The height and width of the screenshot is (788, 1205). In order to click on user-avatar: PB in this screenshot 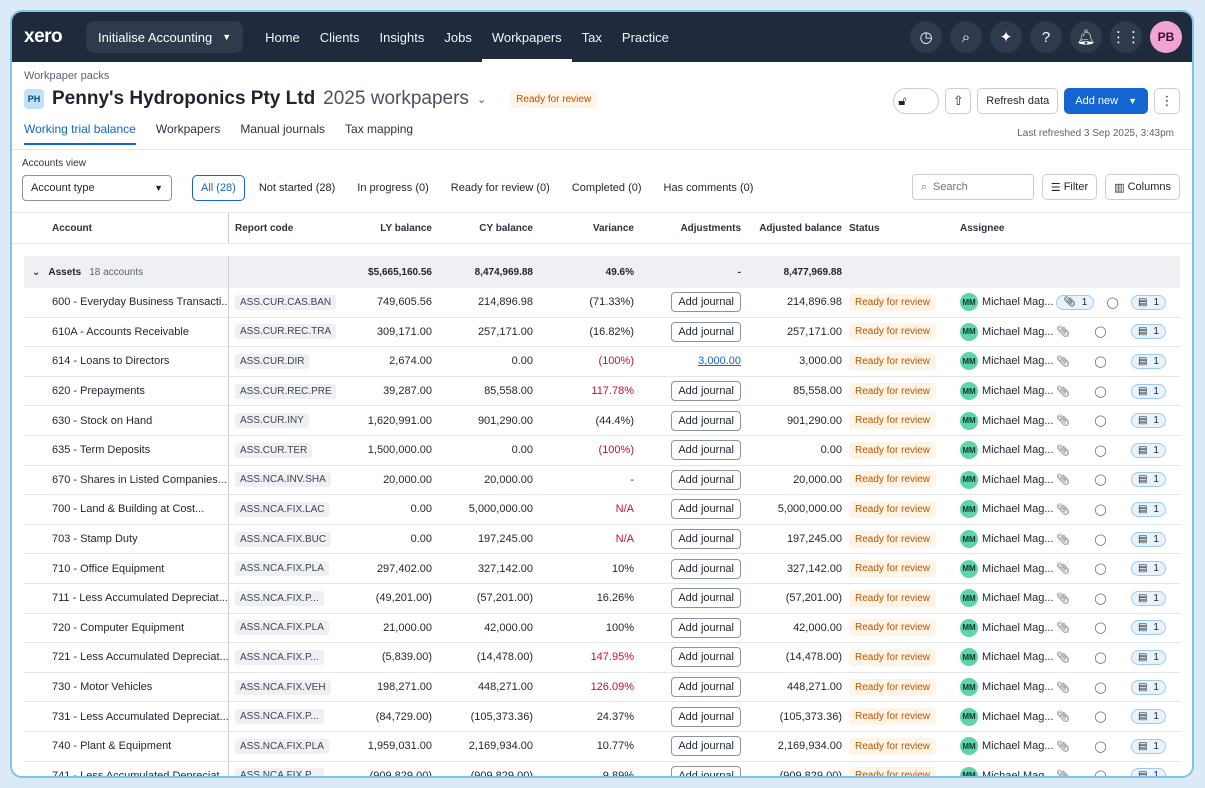, I will do `click(1166, 37)`.